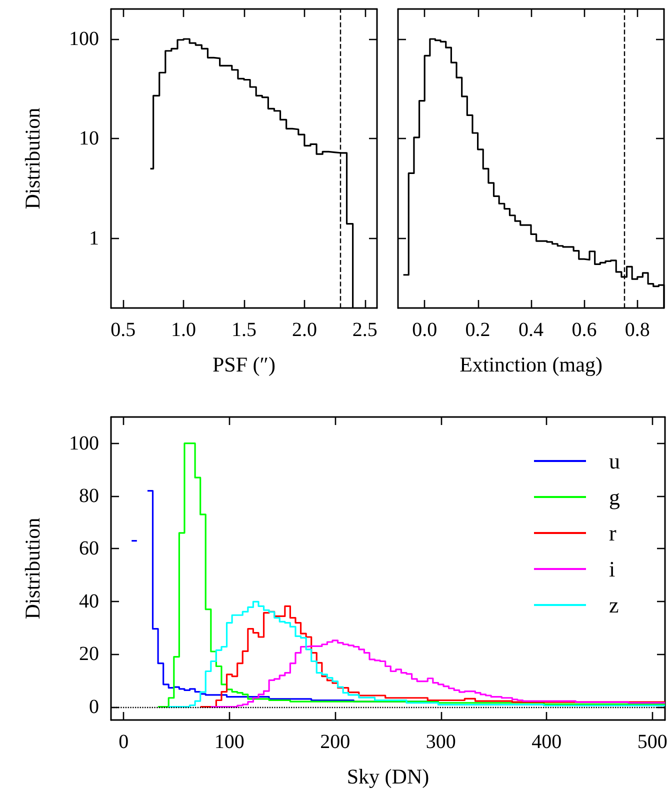 The image size is (672, 794). I want to click on x-axis-title: Sky (DN), so click(388, 776).